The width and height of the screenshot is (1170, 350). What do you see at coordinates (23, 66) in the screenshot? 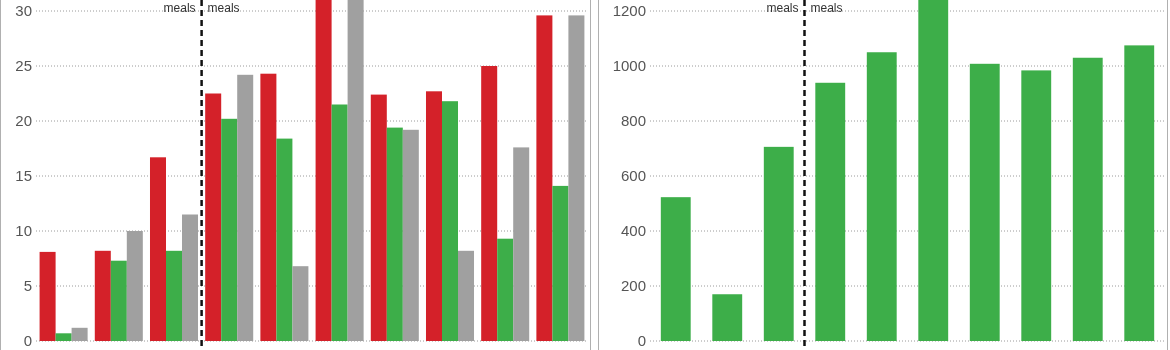
I see `y-tick-label: 25` at bounding box center [23, 66].